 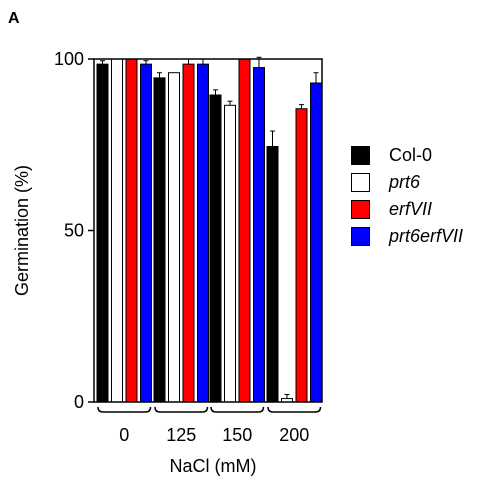 What do you see at coordinates (69, 59) in the screenshot?
I see `y-tick-label-100: 100` at bounding box center [69, 59].